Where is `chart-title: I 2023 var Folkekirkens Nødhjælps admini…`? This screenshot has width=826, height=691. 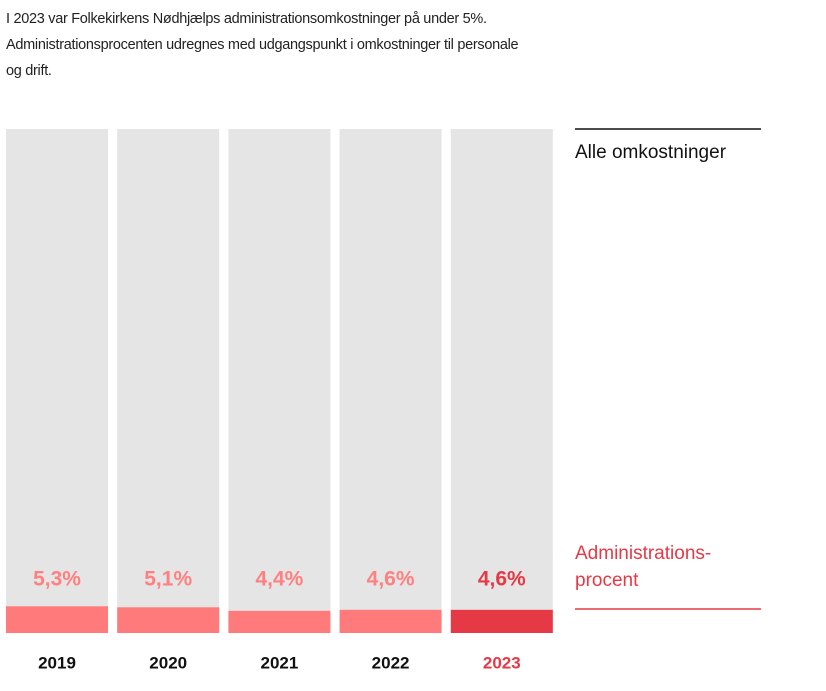 chart-title: I 2023 var Folkekirkens Nødhjælps admini… is located at coordinates (262, 45).